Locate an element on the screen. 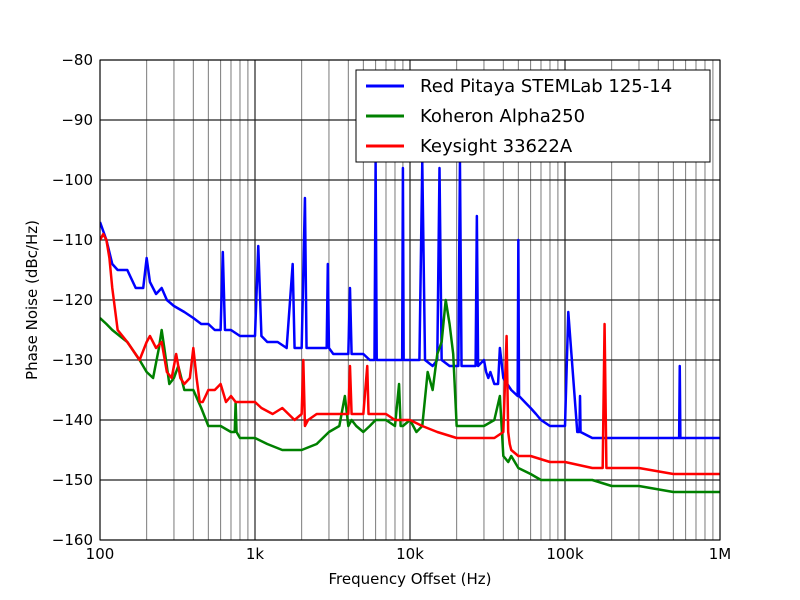  y-tick-label: −100 is located at coordinates (72, 180).